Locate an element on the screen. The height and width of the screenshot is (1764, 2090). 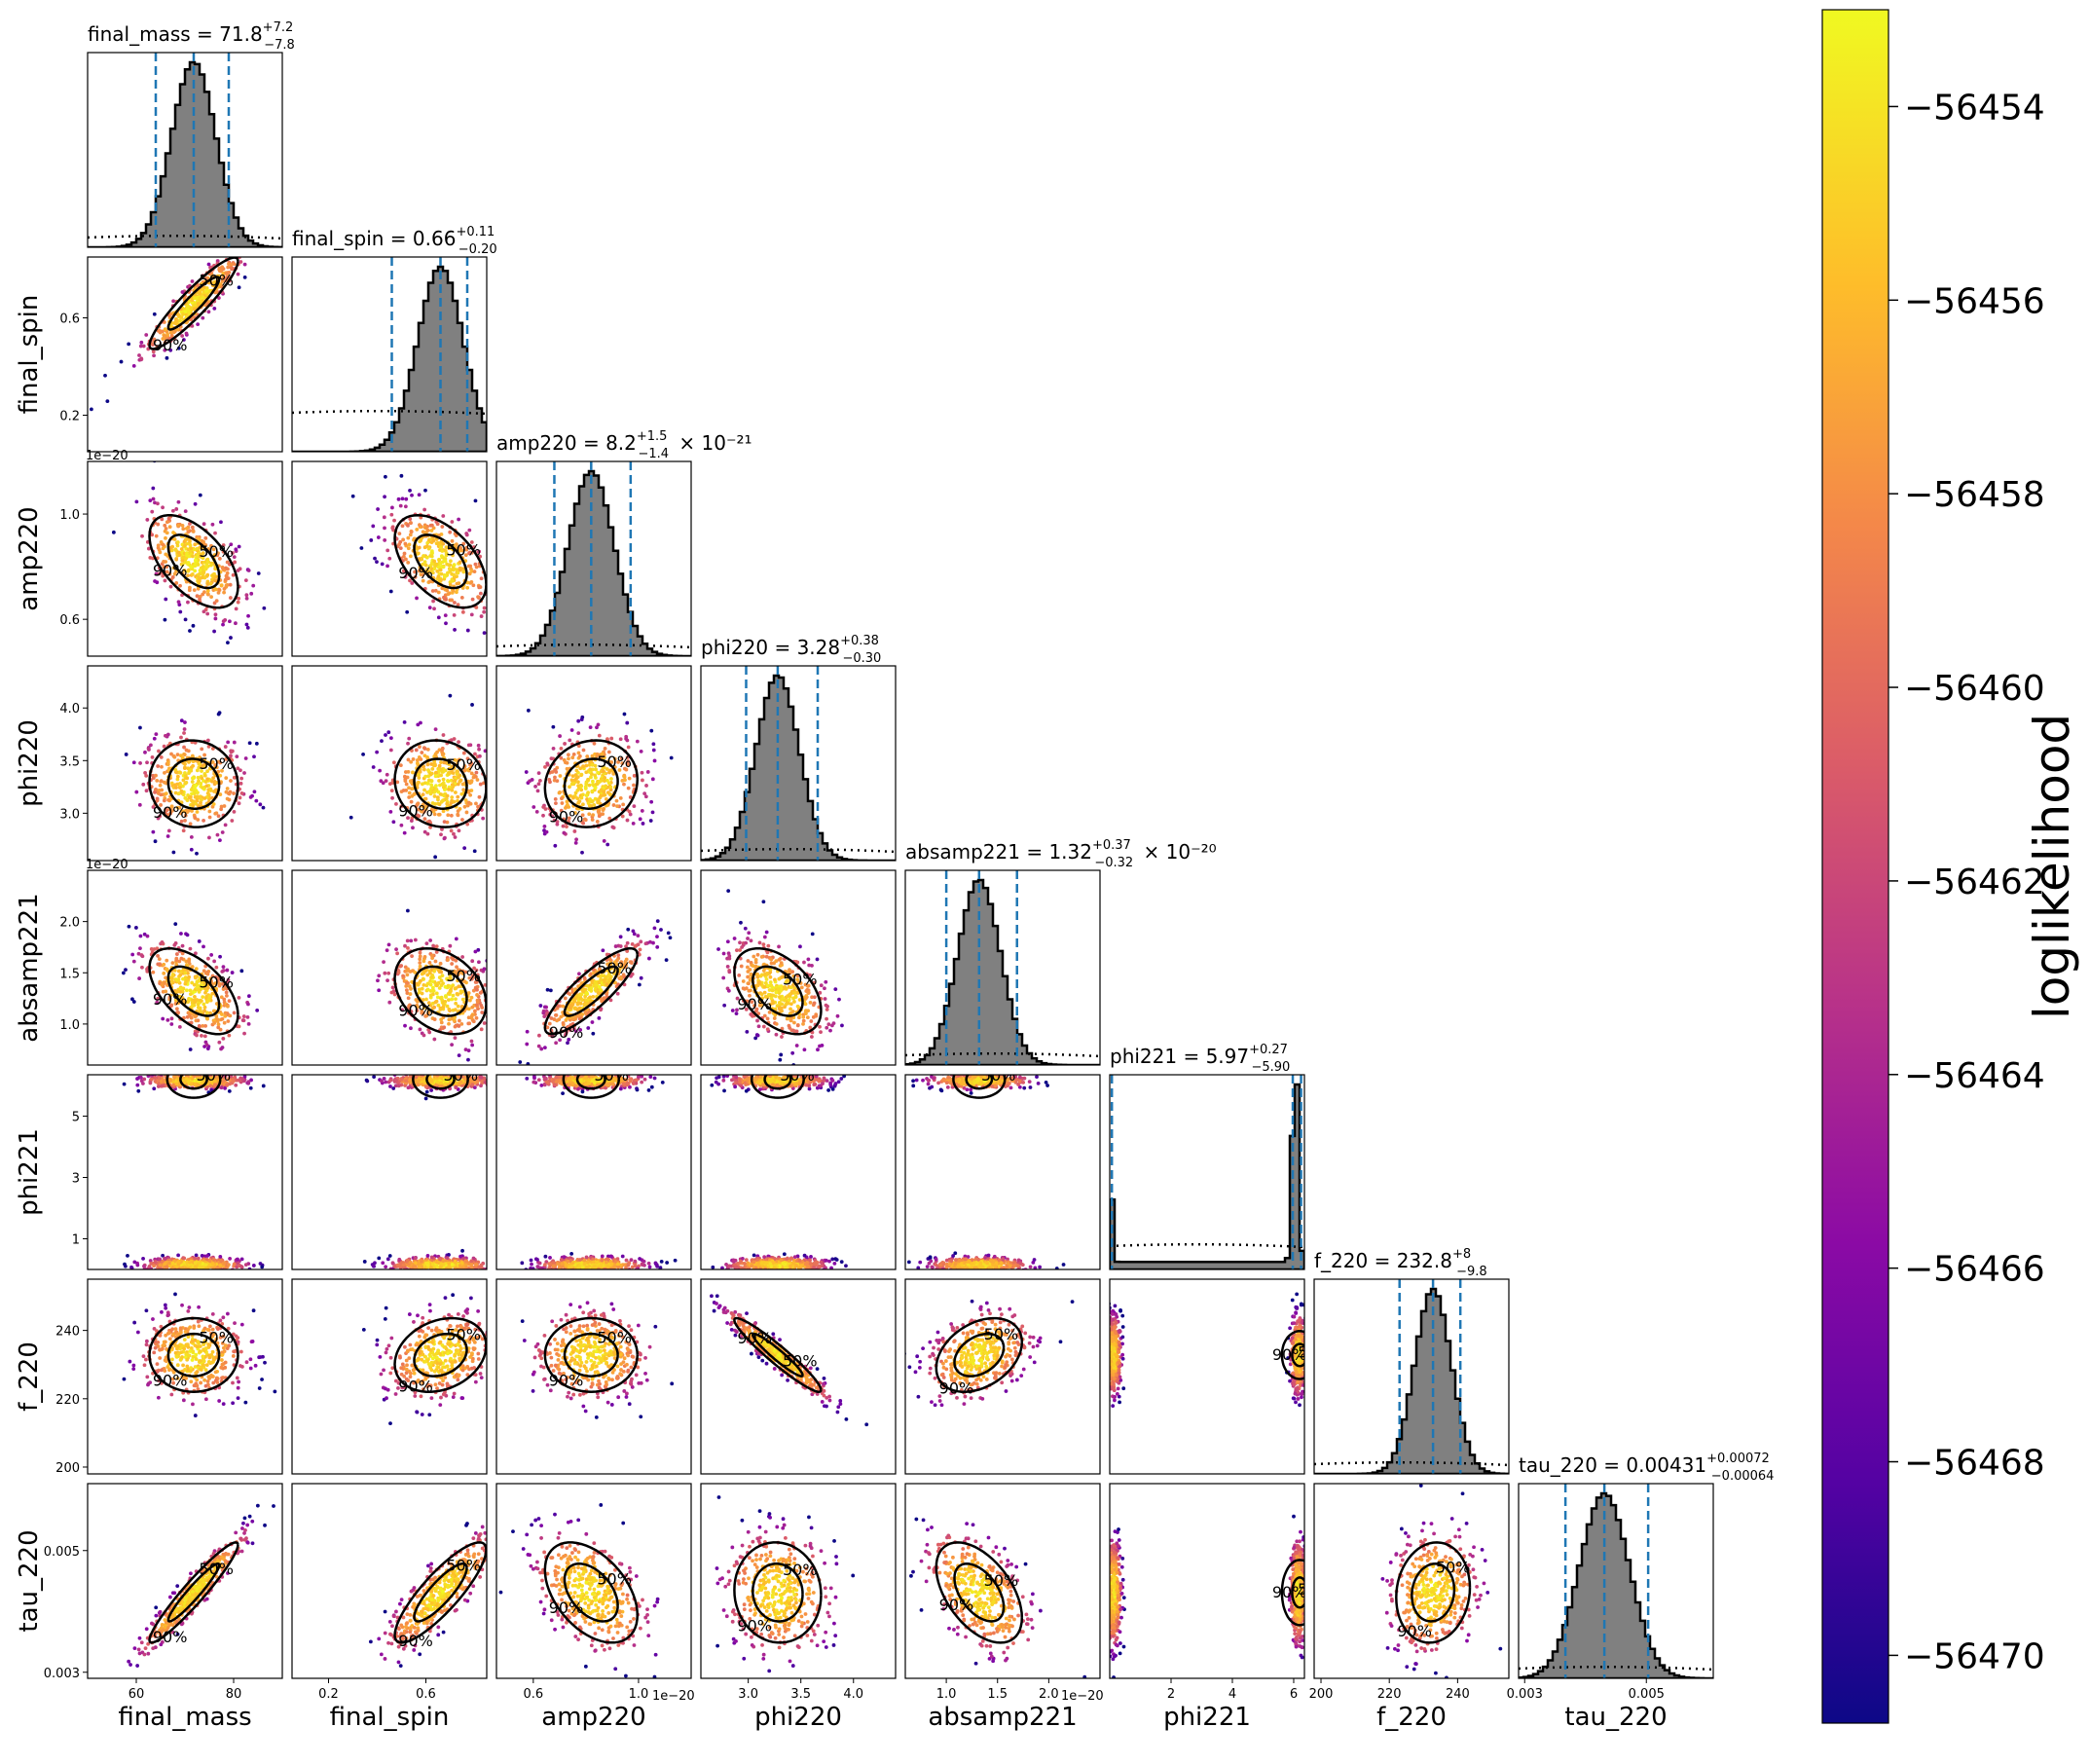
colorbar-tick-0: −56454 is located at coordinates (1974, 108).